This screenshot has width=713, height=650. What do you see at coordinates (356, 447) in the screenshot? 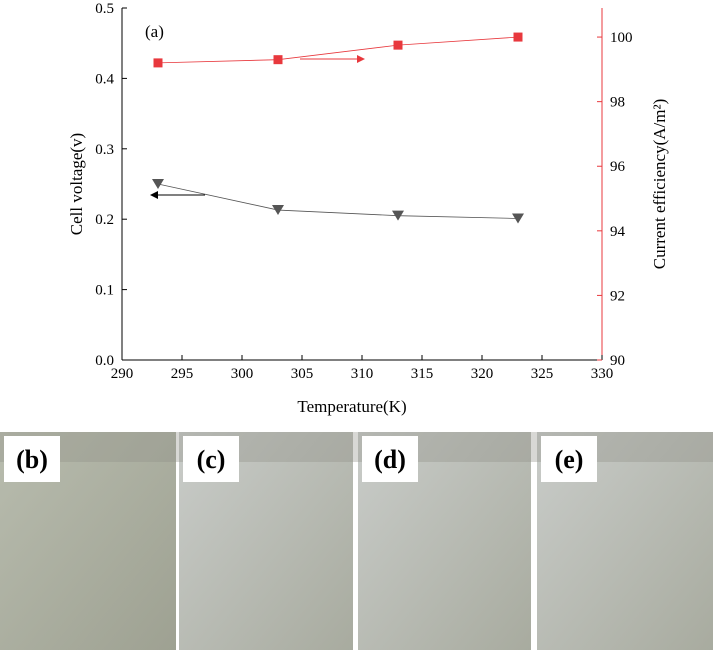
I see `photo-top` at bounding box center [356, 447].